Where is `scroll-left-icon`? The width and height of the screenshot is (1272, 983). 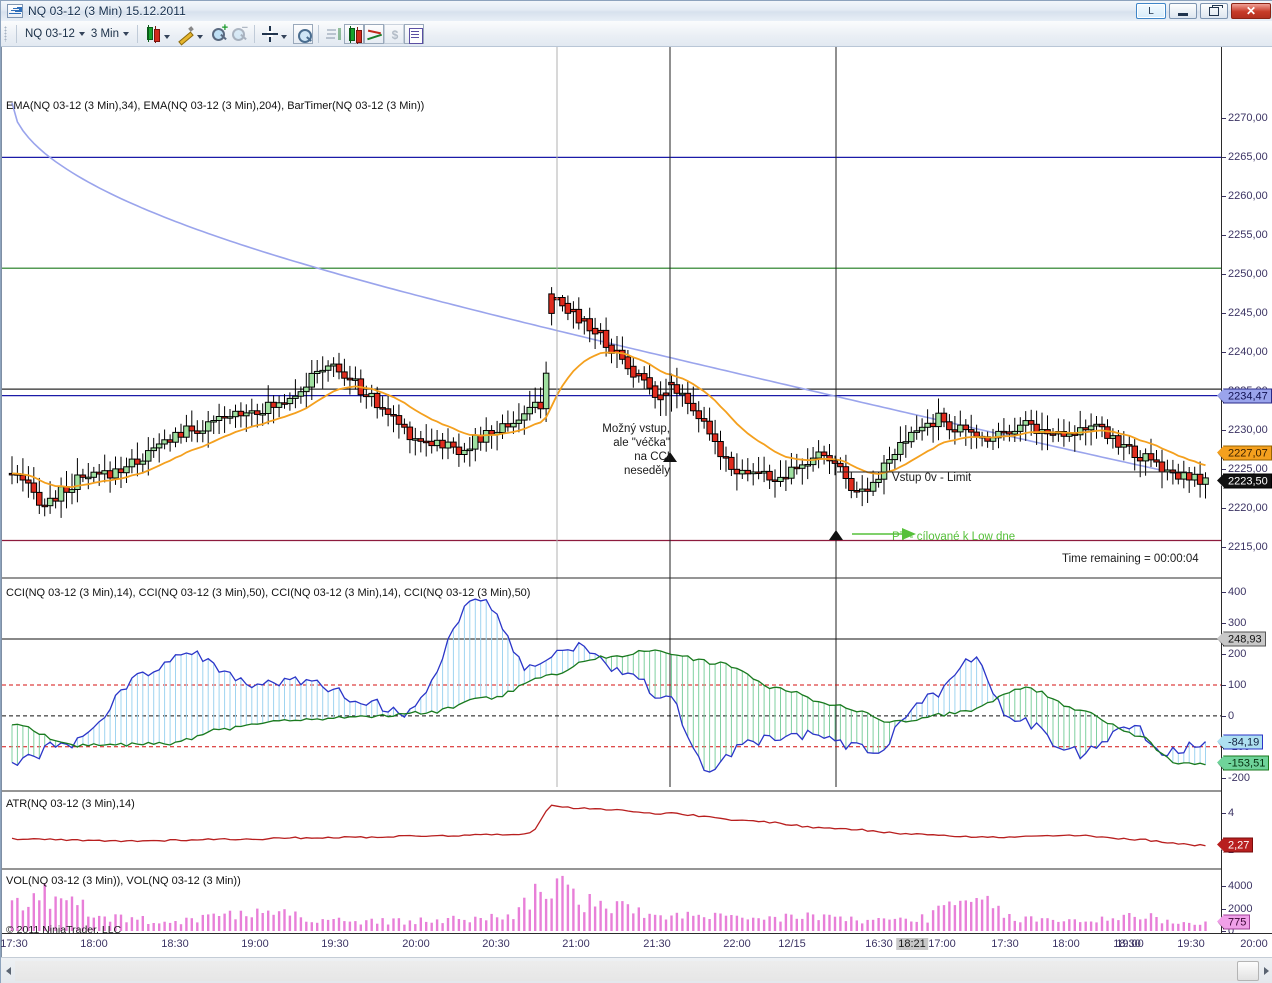
scroll-left-icon is located at coordinates (8, 971).